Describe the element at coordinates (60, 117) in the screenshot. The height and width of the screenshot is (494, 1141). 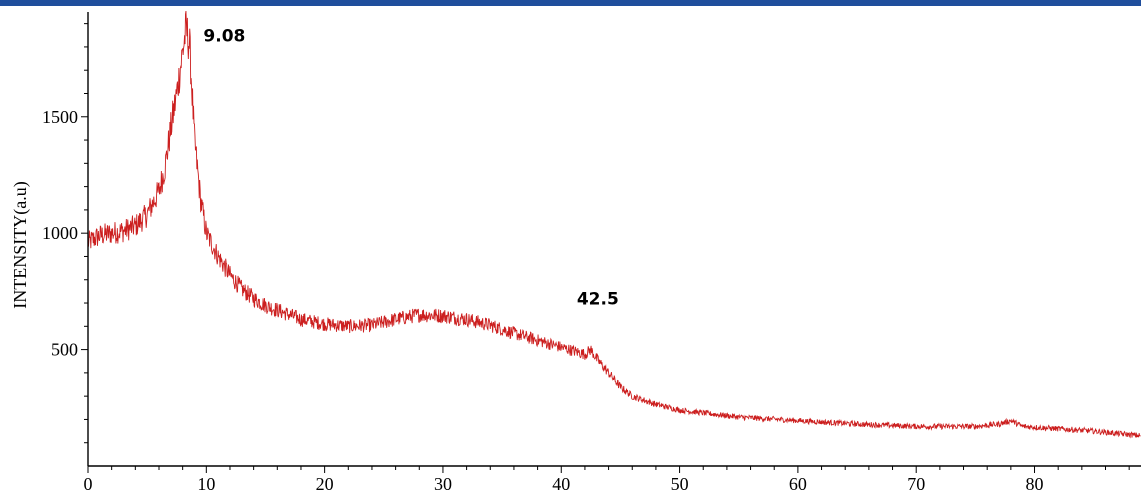
I see `y-tick-label: 1500` at that location.